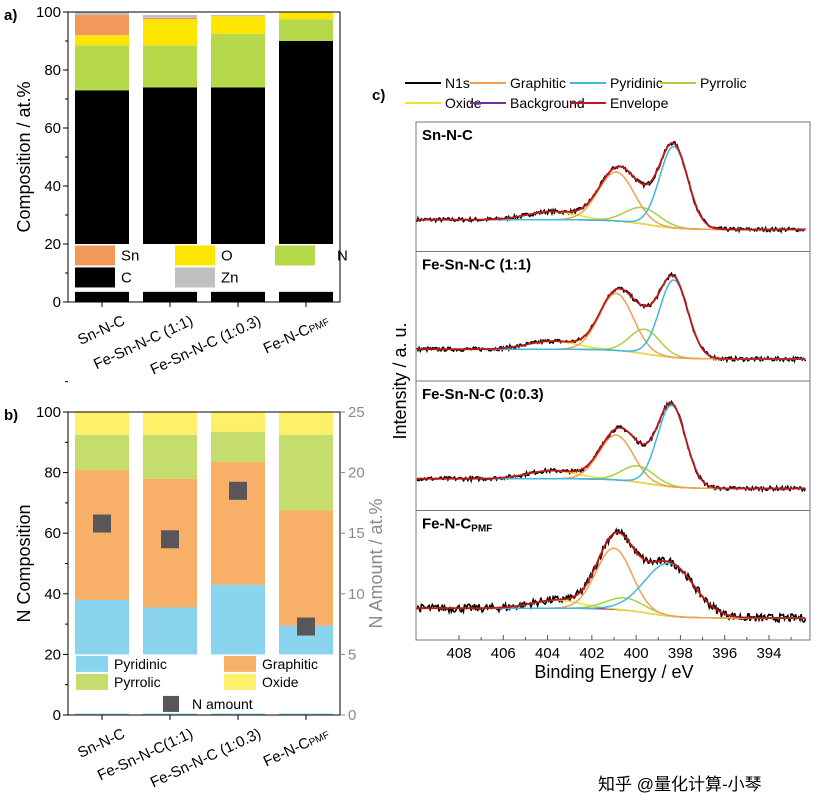  What do you see at coordinates (356, 594) in the screenshot?
I see `y2-tick-label: 10` at bounding box center [356, 594].